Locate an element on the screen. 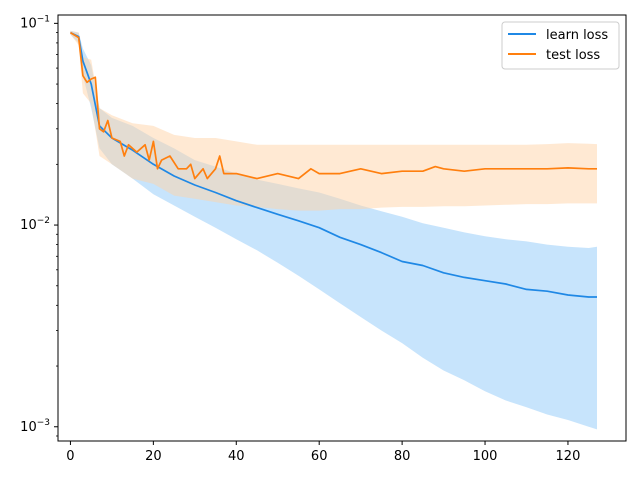 This screenshot has width=640, height=480. x-axis-ticks: 0 20 40 60 80 100 120 is located at coordinates (323, 452).